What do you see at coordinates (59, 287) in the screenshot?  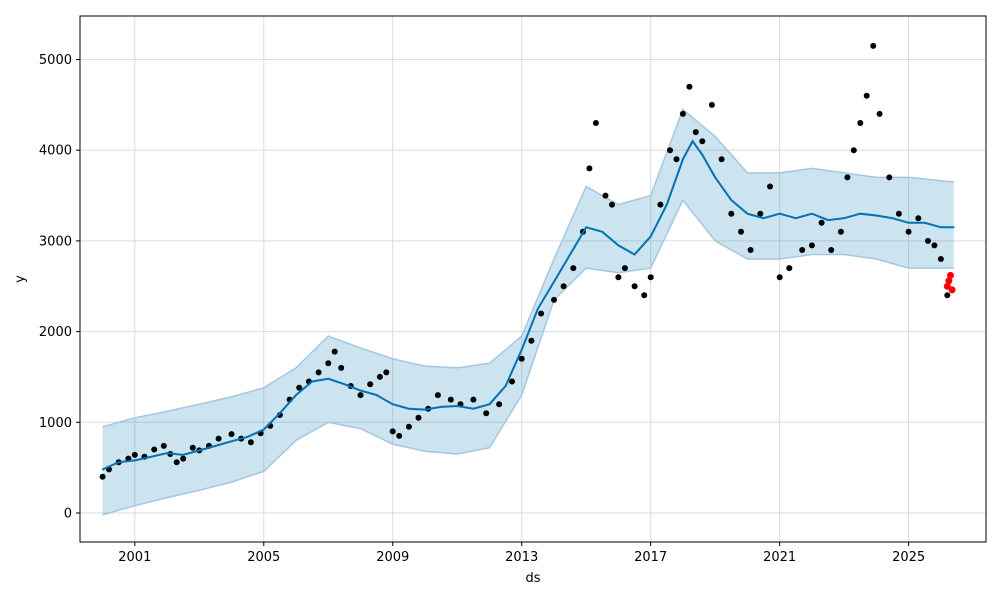 I see `y-axis-ticks: 0 1000 2000 3000 4000 5000` at bounding box center [59, 287].